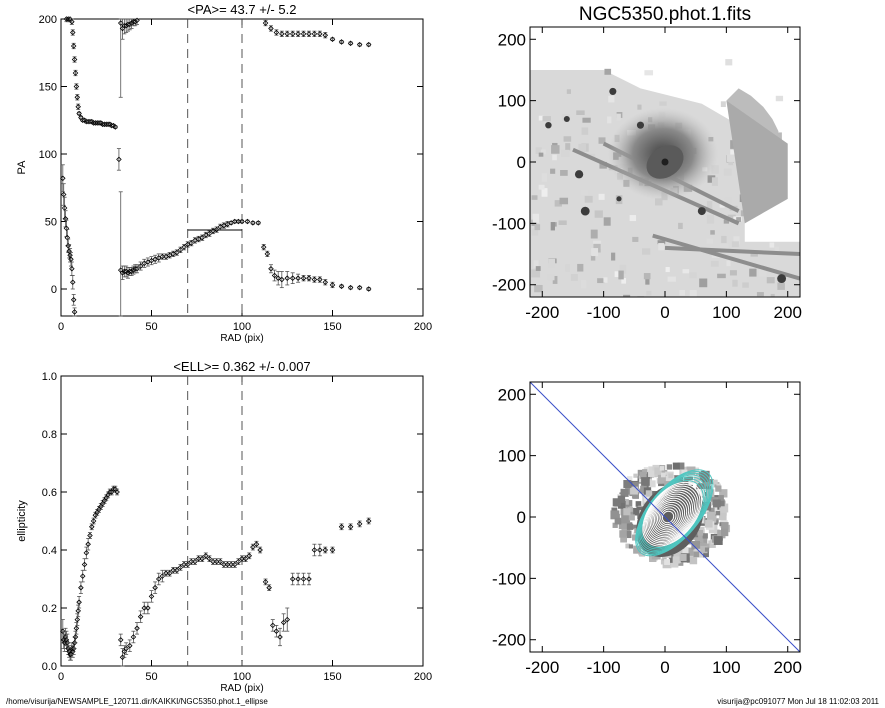 This screenshot has height=708, width=885. Describe the element at coordinates (54, 290) in the screenshot. I see `pa-ytick-label: 0` at that location.